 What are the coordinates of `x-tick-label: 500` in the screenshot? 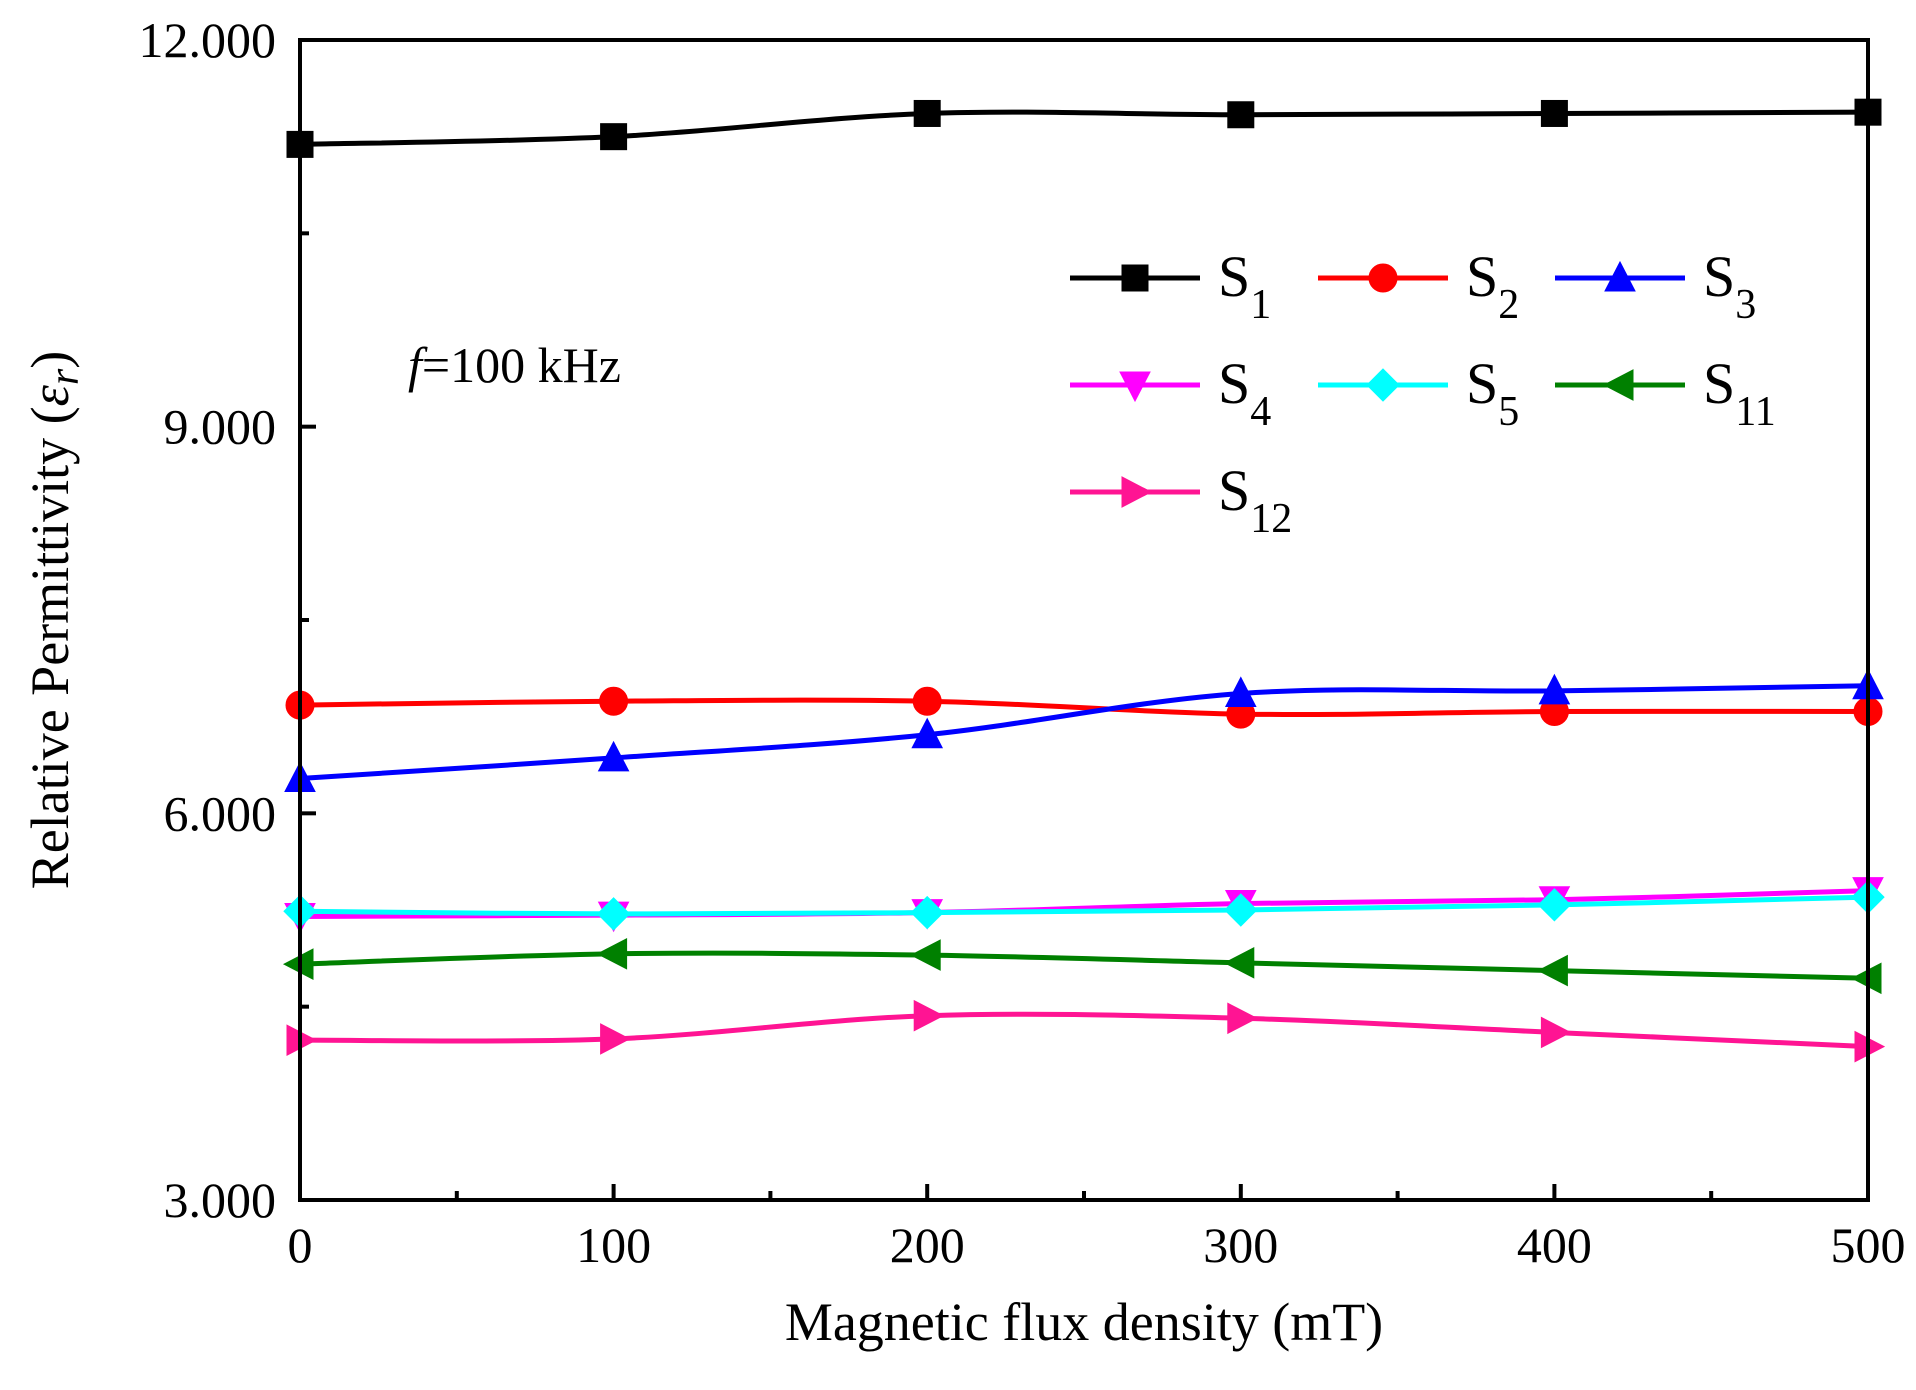 It's located at (1868, 1245).